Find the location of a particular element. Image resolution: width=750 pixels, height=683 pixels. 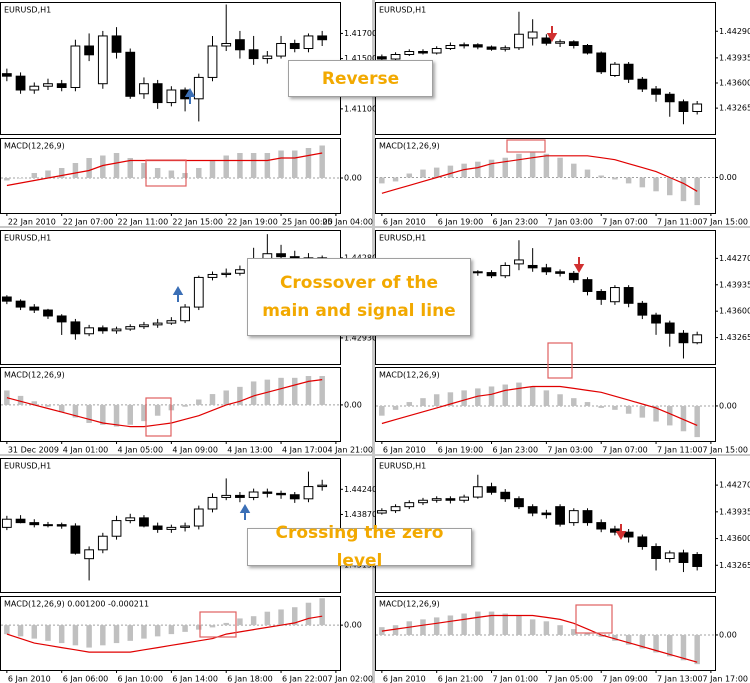

x-tick-label: 7 Jan 09:00 is located at coordinates (625, 679).